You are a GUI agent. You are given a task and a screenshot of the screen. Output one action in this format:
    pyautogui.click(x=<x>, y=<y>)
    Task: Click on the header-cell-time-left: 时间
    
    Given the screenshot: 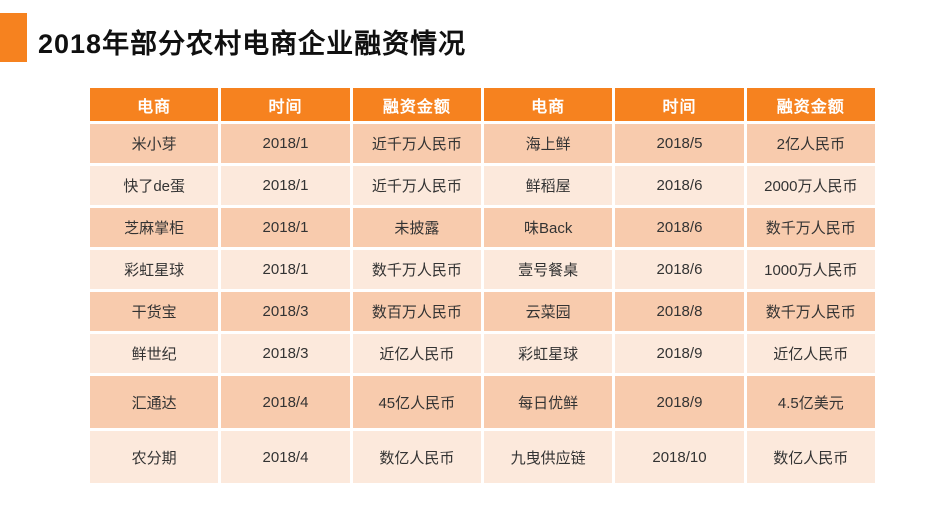 What is the action you would take?
    pyautogui.click(x=285, y=104)
    